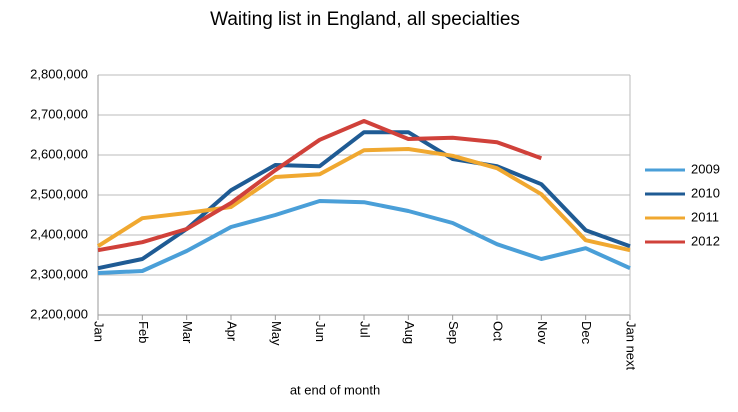 The width and height of the screenshot is (738, 412). Describe the element at coordinates (705, 216) in the screenshot. I see `legend-label: 2011` at that location.